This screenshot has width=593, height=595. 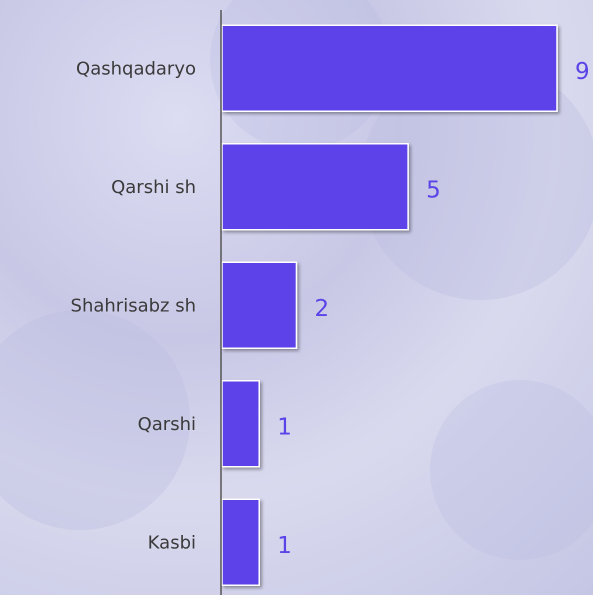 What do you see at coordinates (582, 72) in the screenshot?
I see `value-label: 9` at bounding box center [582, 72].